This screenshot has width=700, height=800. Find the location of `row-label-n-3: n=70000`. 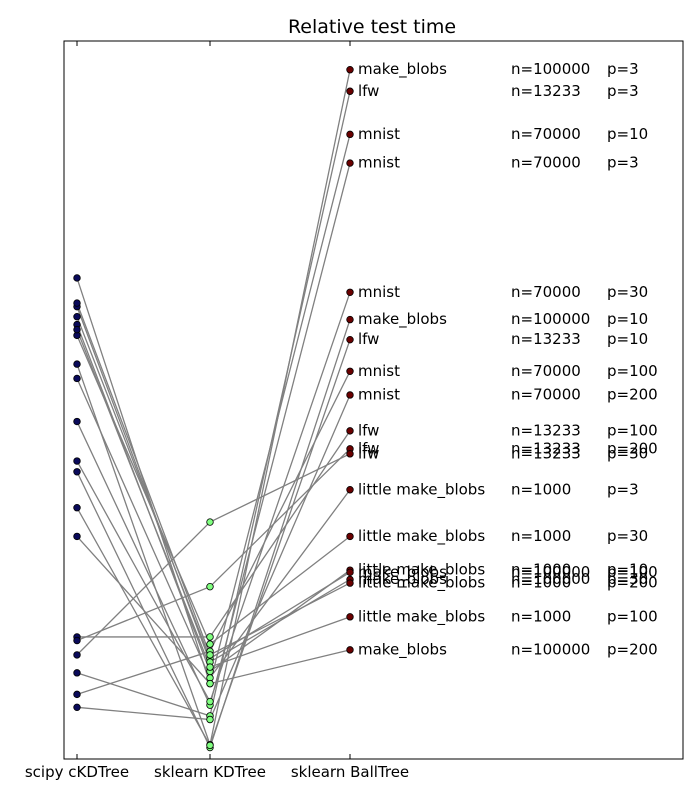

row-label-n-3: n=70000 is located at coordinates (546, 163).